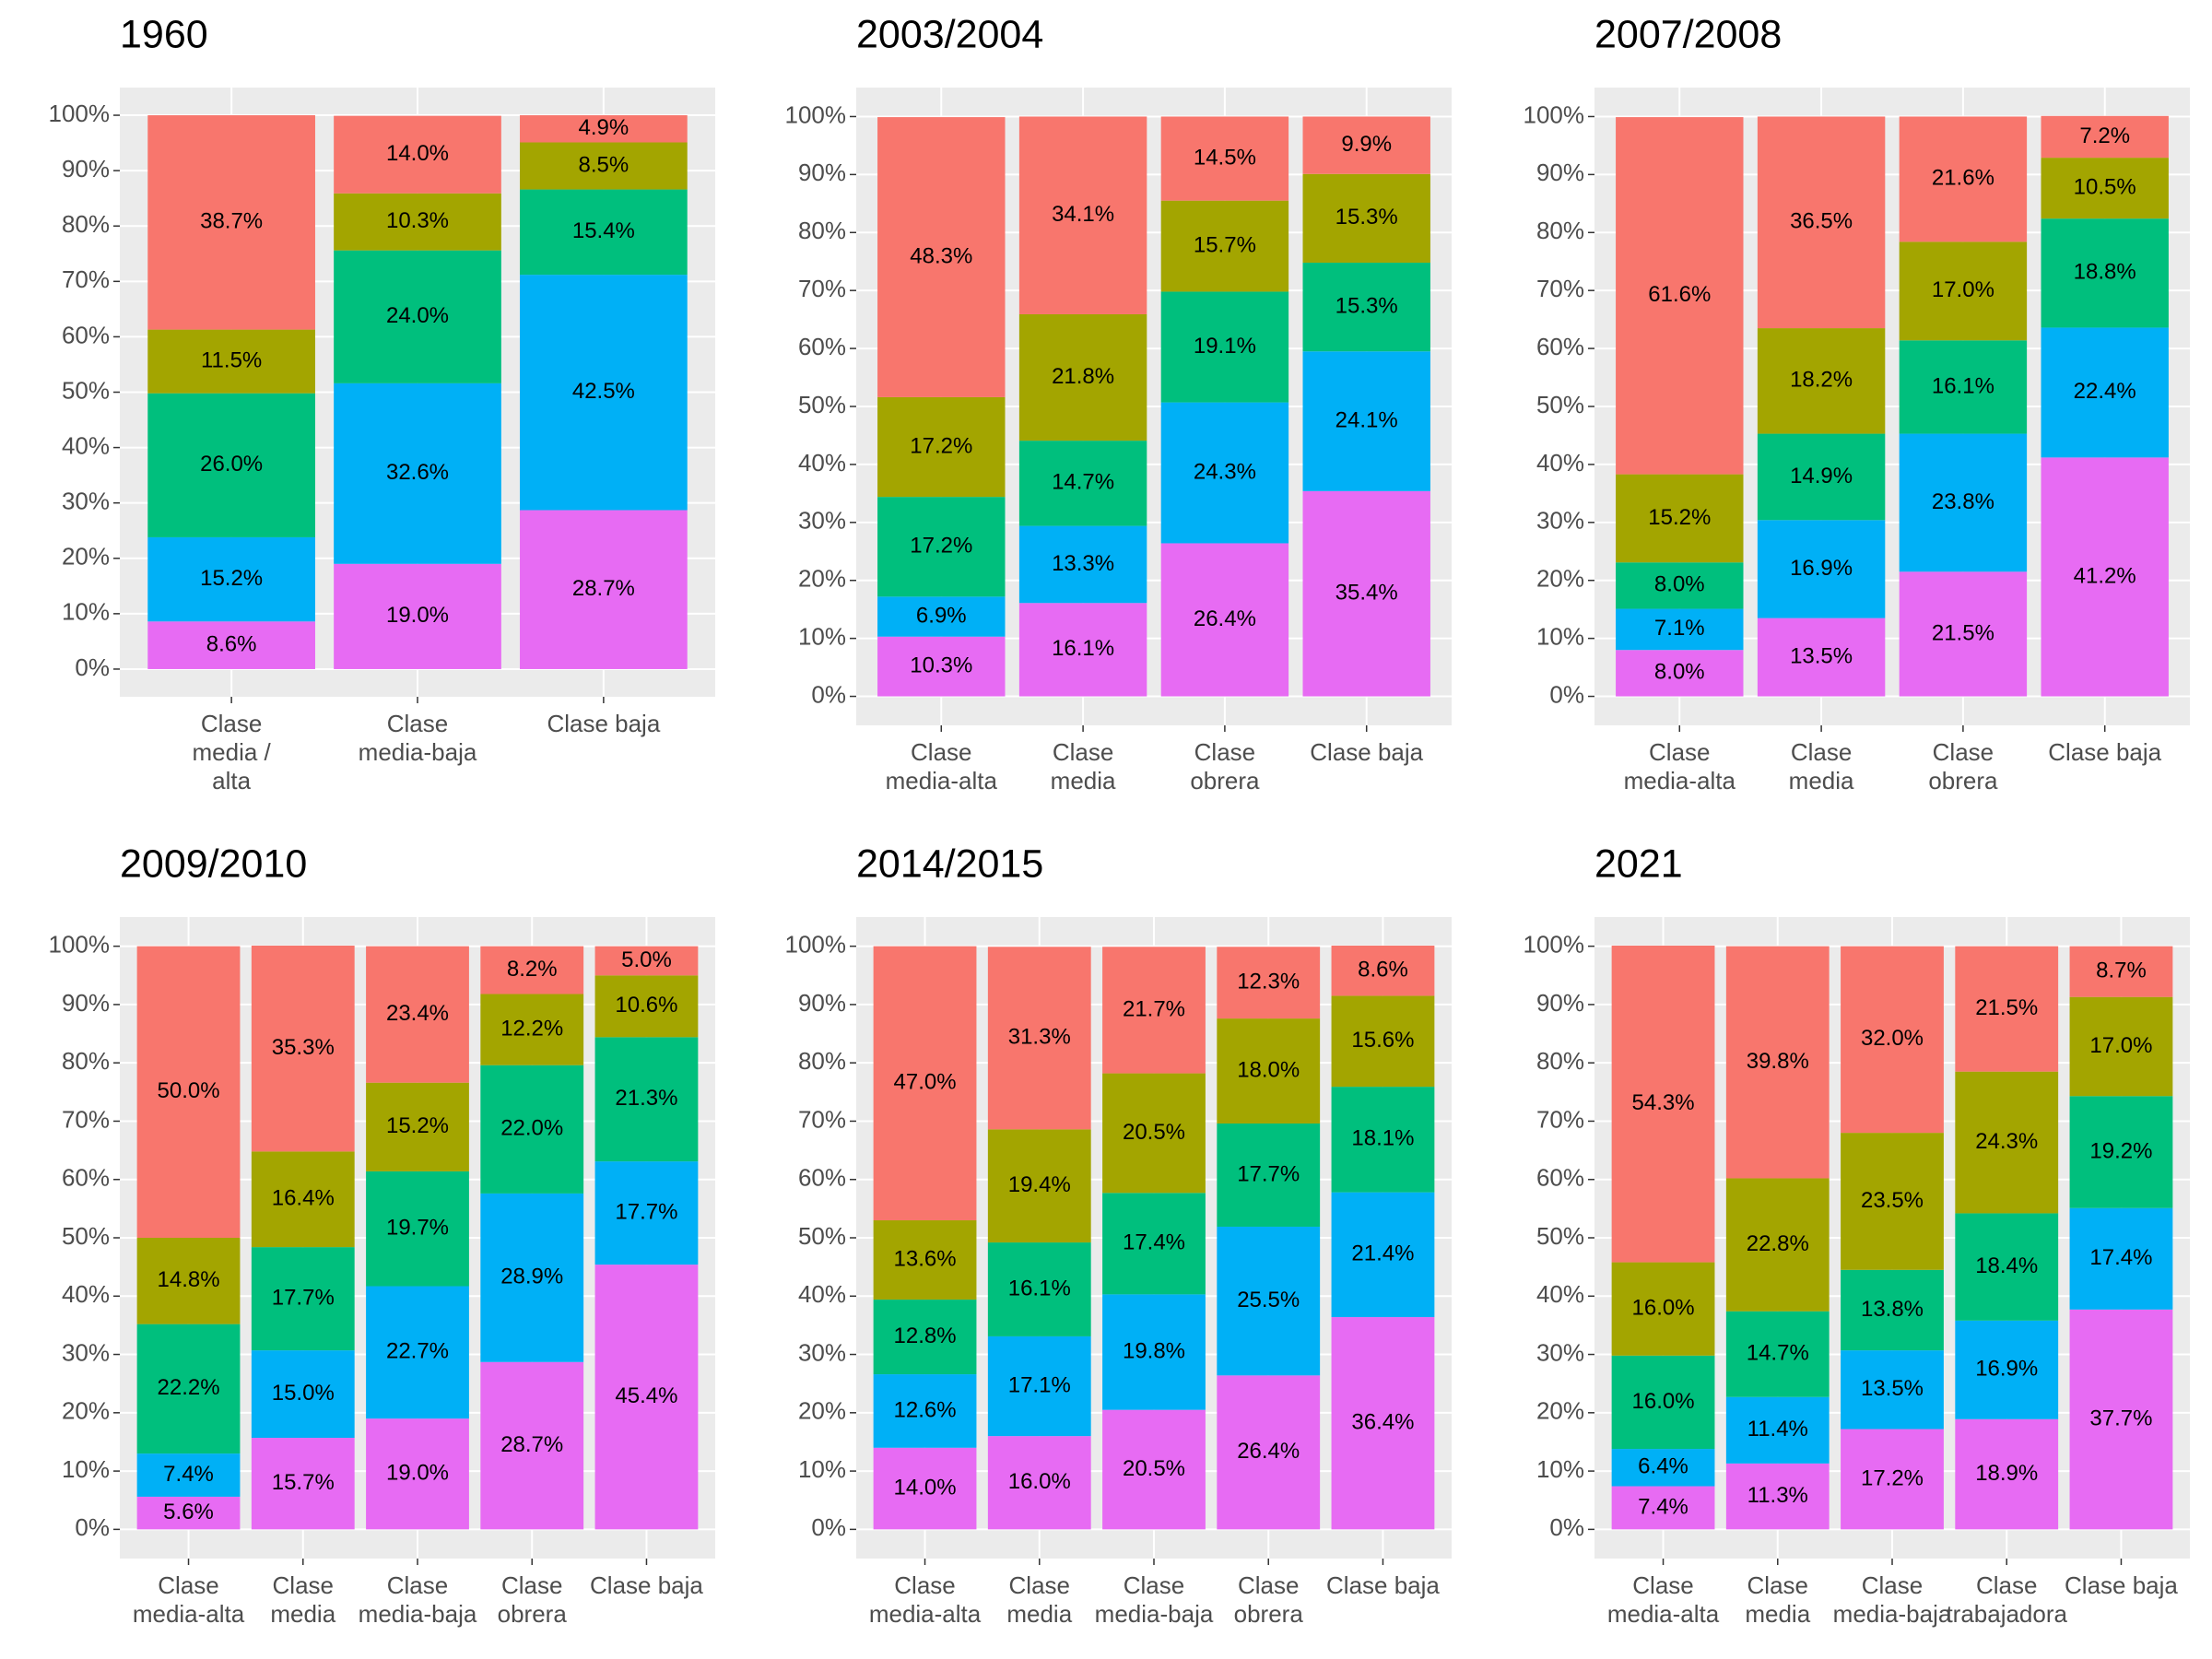 The image size is (2212, 1659). Describe the element at coordinates (1663, 1102) in the screenshot. I see `value-label: 54.3%` at that location.